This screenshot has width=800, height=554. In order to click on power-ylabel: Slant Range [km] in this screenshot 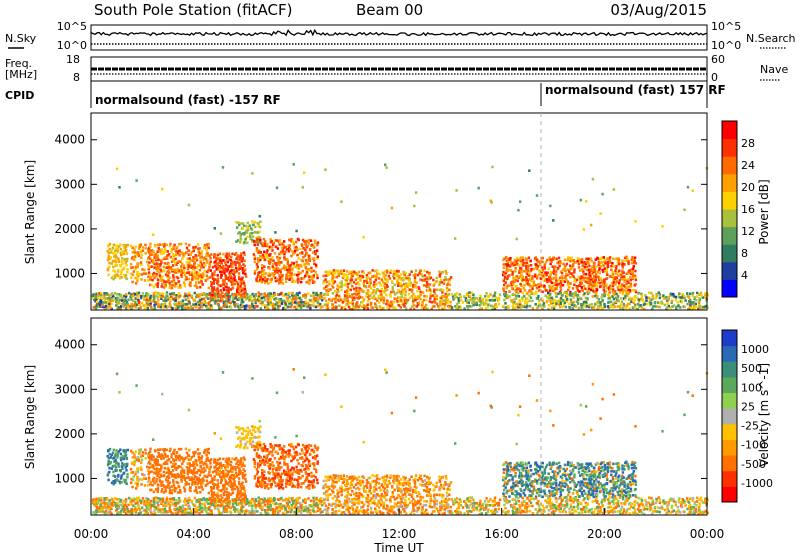, I will do `click(30, 212)`.